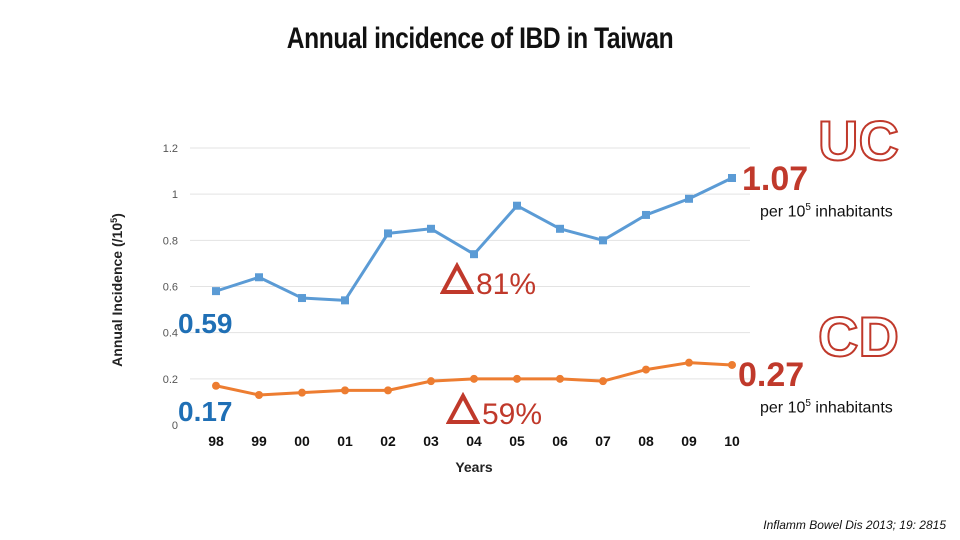  I want to click on y-tick-label: 0.6, so click(170, 288).